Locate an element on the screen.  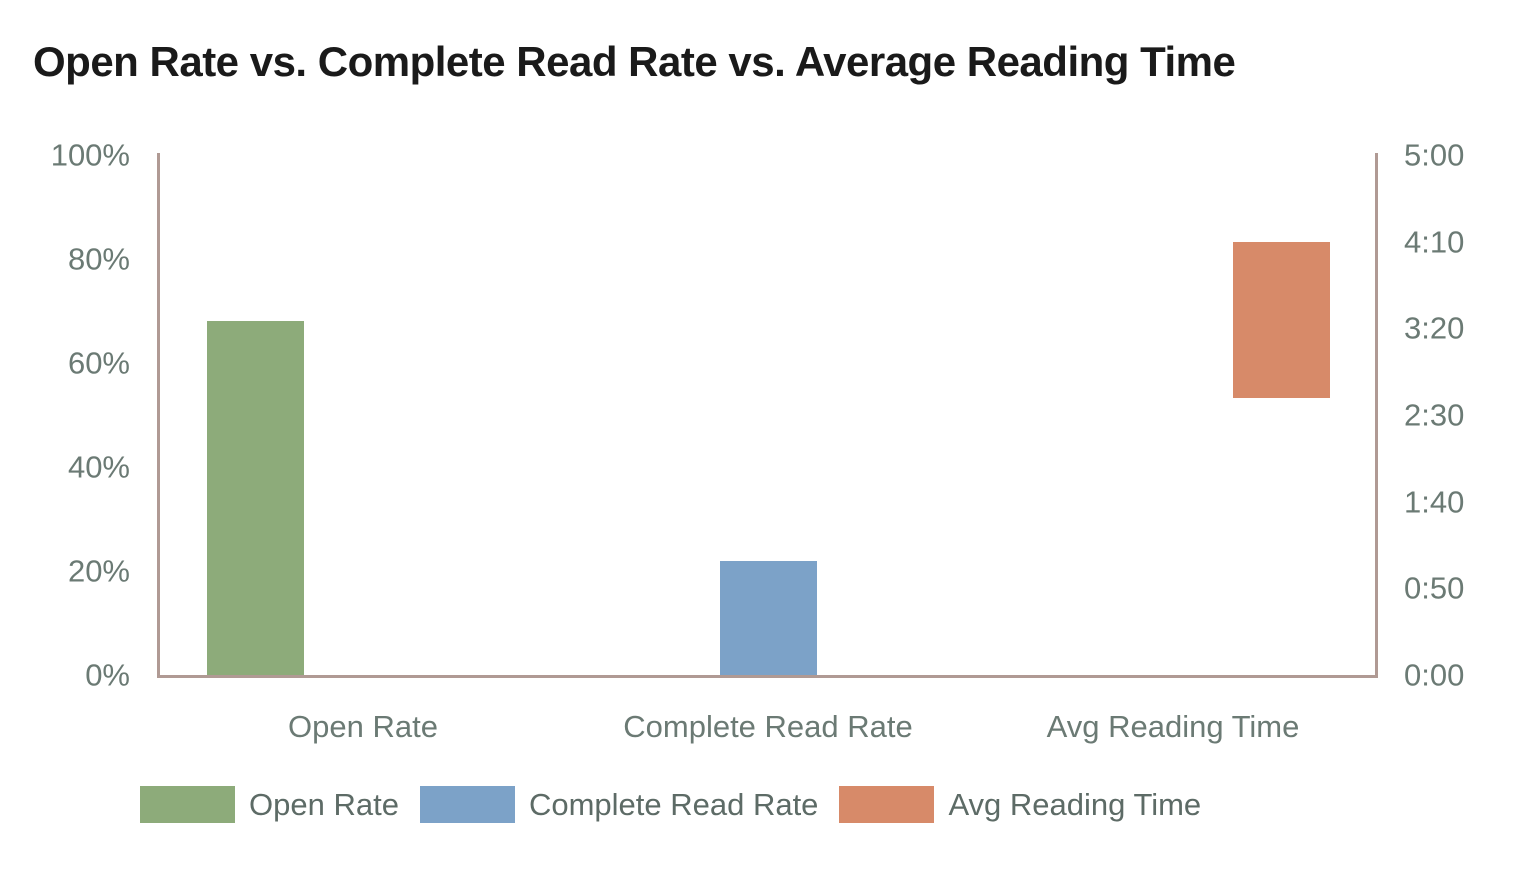
legend-label-complete-read-rate: Complete Read Rate is located at coordinates (673, 804).